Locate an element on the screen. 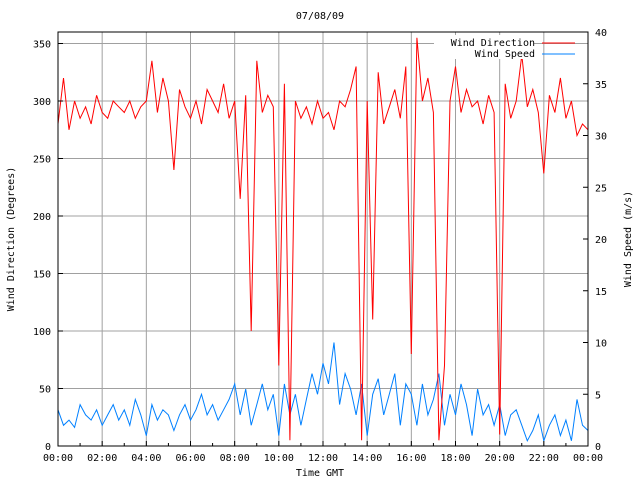  y2-tick-label: 0 is located at coordinates (598, 447).